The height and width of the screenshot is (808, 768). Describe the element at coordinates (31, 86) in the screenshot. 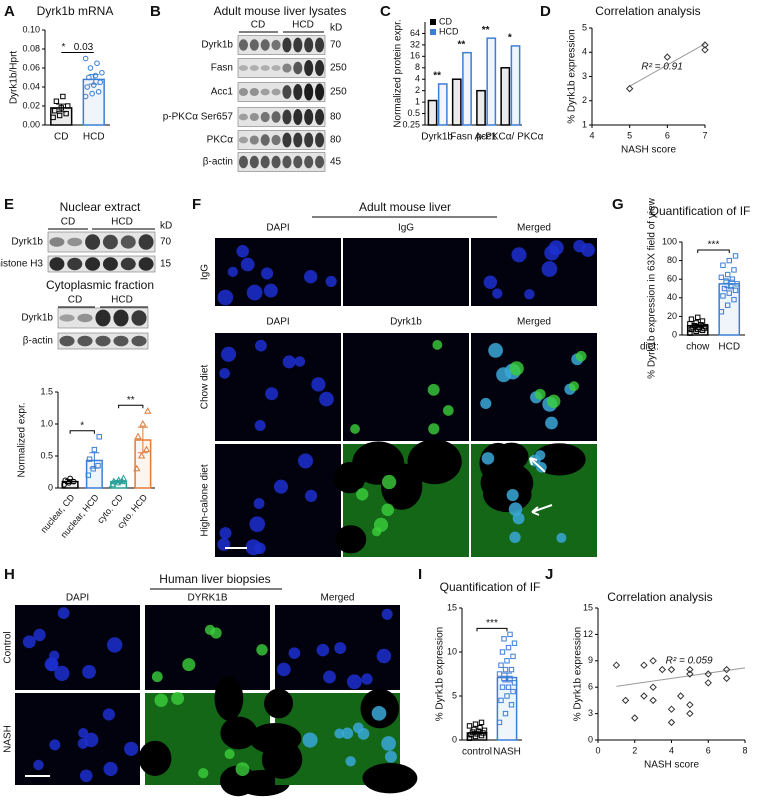

I see `y-tick-label: 0.04` at that location.